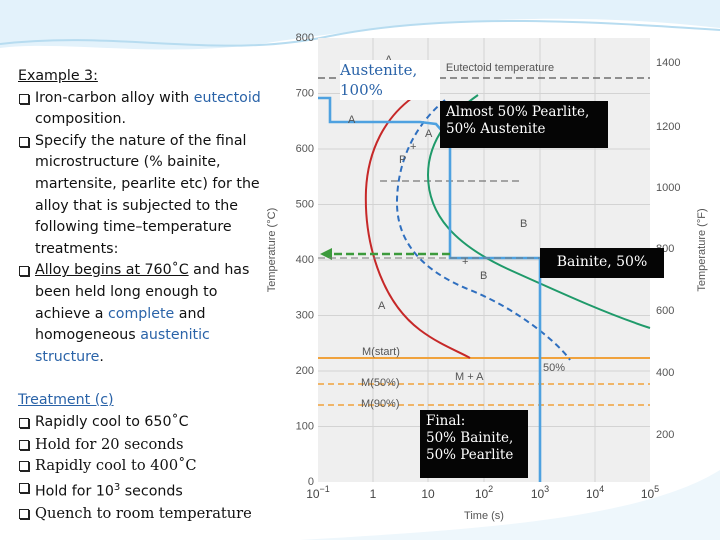 This screenshot has width=720, height=540. I want to click on x-tick-label: 10², so click(484, 492).